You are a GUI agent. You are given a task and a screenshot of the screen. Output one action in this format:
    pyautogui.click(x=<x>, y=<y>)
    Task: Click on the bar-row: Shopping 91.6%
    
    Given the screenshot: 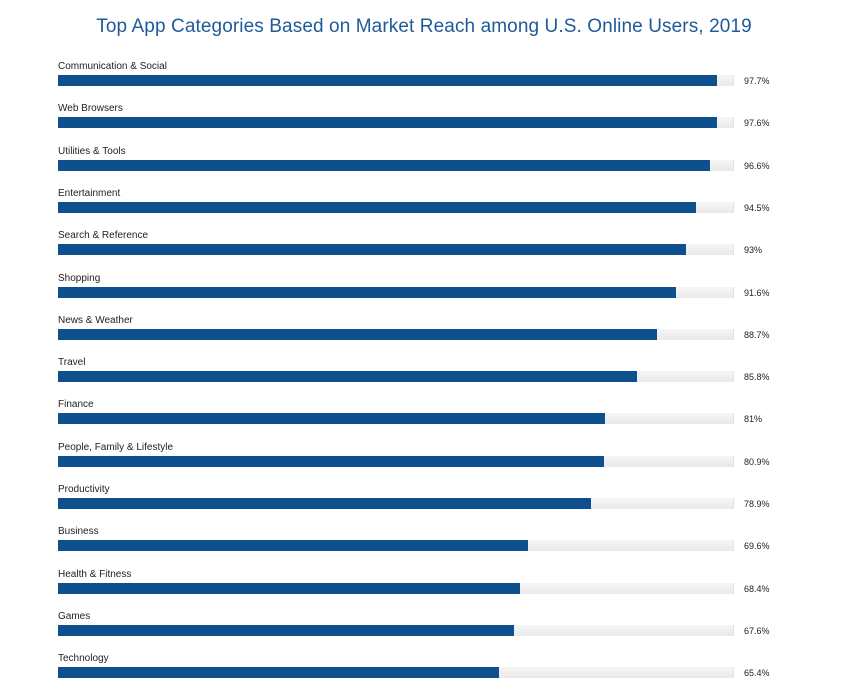 What is the action you would take?
    pyautogui.click(x=424, y=294)
    